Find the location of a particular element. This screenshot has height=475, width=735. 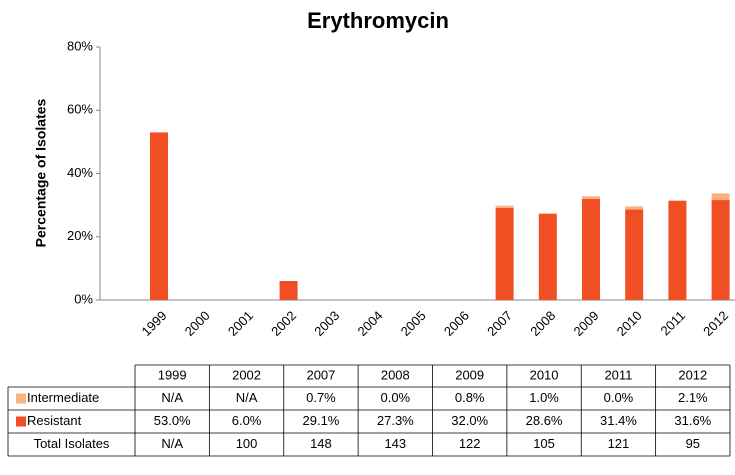

table-cell: 122 is located at coordinates (470, 443).